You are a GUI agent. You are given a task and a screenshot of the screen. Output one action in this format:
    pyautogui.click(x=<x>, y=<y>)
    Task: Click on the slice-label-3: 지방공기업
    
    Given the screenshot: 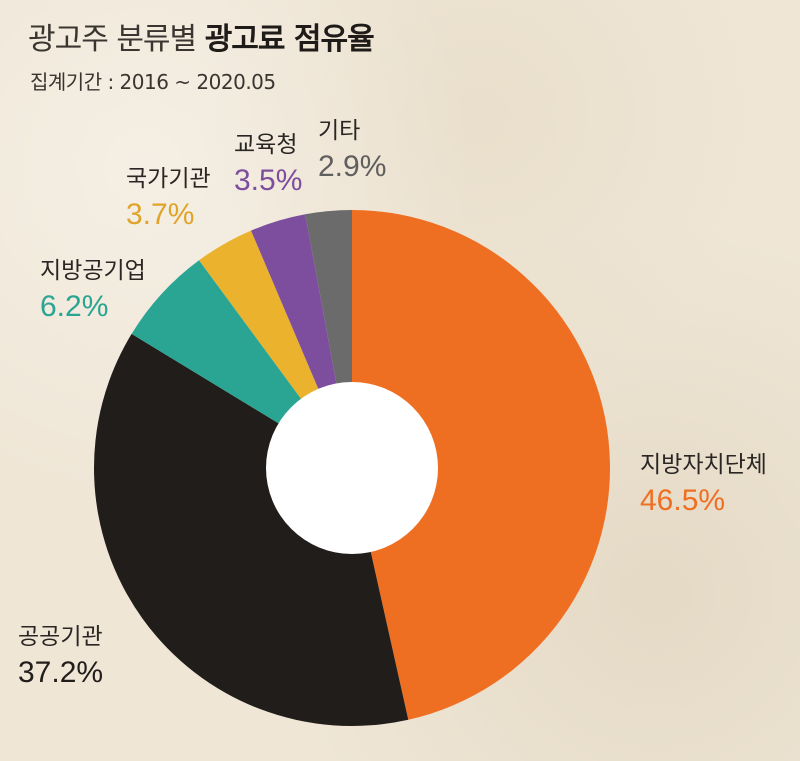 What is the action you would take?
    pyautogui.click(x=93, y=271)
    